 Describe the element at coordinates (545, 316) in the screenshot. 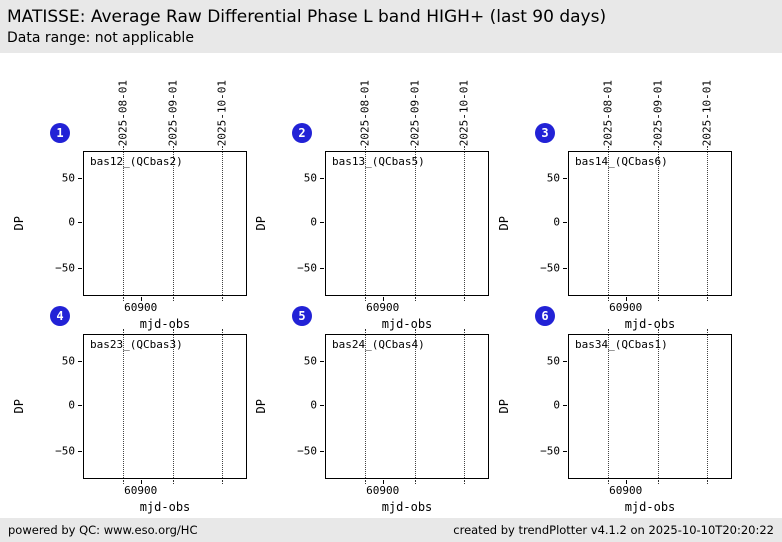

I see `panel-number-badge: 6` at that location.